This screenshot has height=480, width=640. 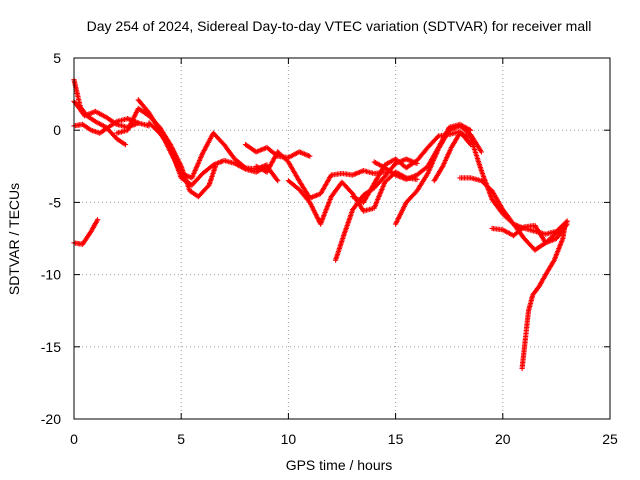 What do you see at coordinates (14, 239) in the screenshot?
I see `y-axis-label: SDTVAR / TECUs` at bounding box center [14, 239].